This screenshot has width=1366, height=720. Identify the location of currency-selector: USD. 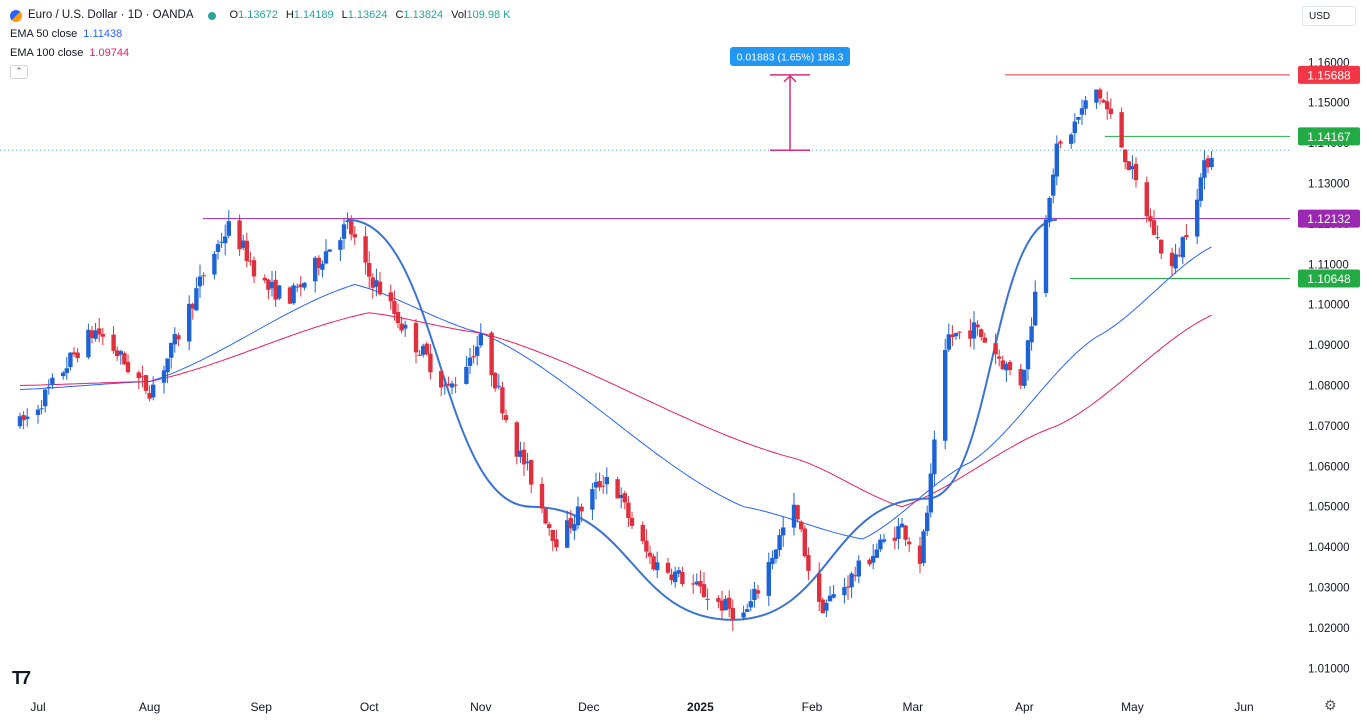
(1329, 16).